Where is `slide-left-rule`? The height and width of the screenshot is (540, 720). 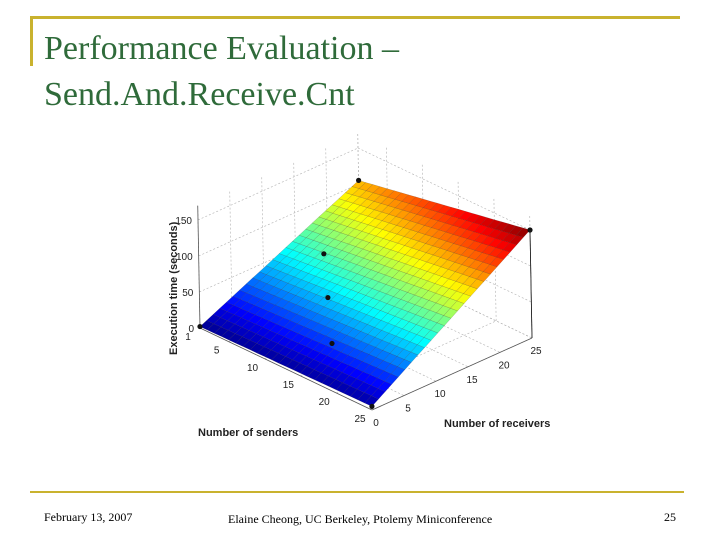
slide-left-rule is located at coordinates (31, 41).